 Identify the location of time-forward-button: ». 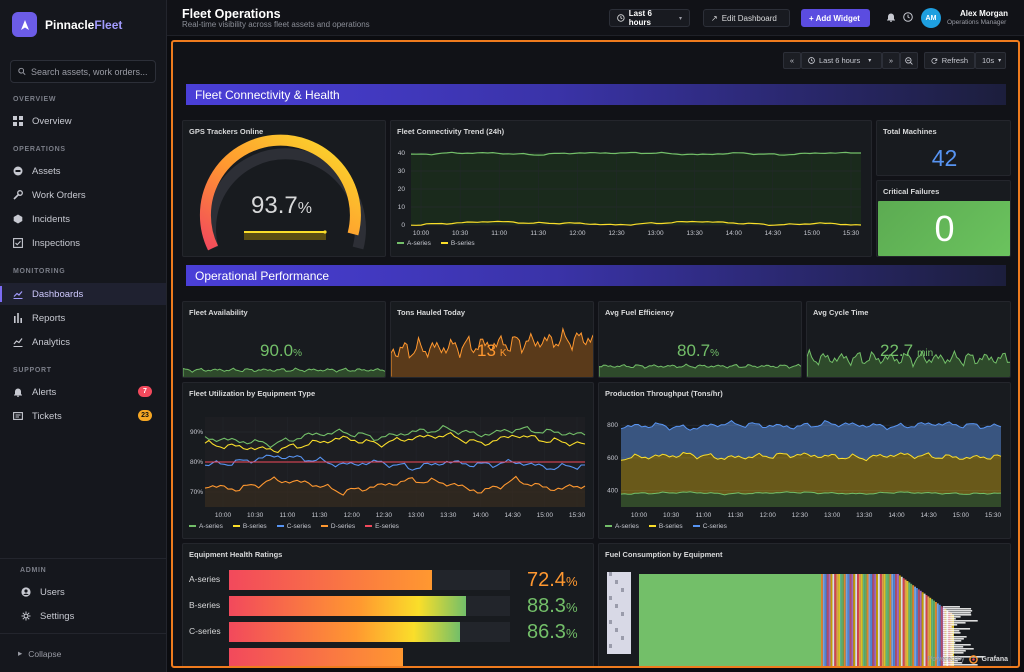
(891, 60).